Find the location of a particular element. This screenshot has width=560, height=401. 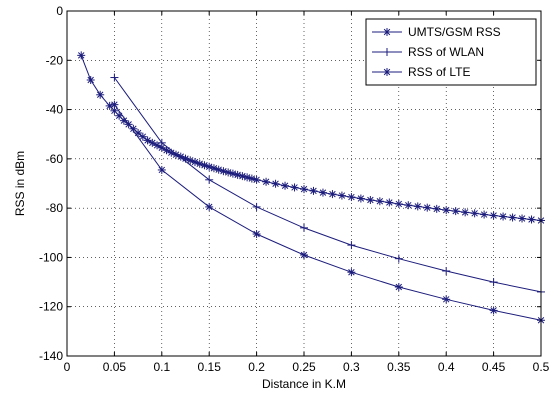

y-tick-label: -80 is located at coordinates (55, 208).